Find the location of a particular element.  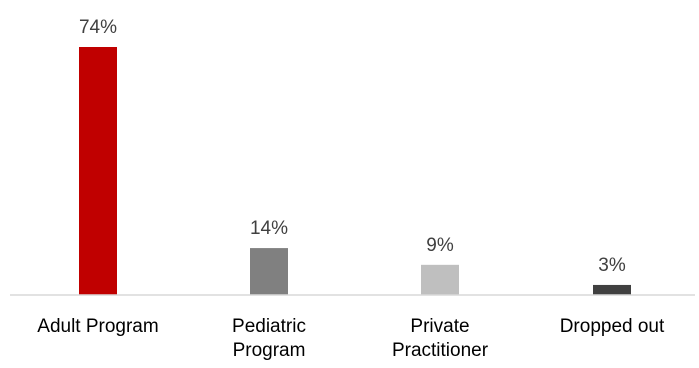

category-label-2-line-0: Private is located at coordinates (439, 326).